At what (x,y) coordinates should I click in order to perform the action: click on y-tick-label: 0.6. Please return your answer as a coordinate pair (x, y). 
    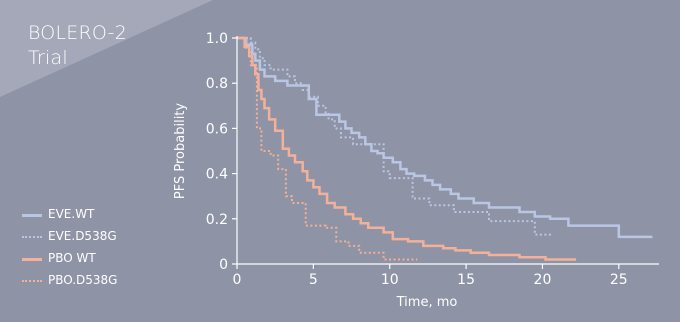
    Looking at the image, I should click on (217, 129).